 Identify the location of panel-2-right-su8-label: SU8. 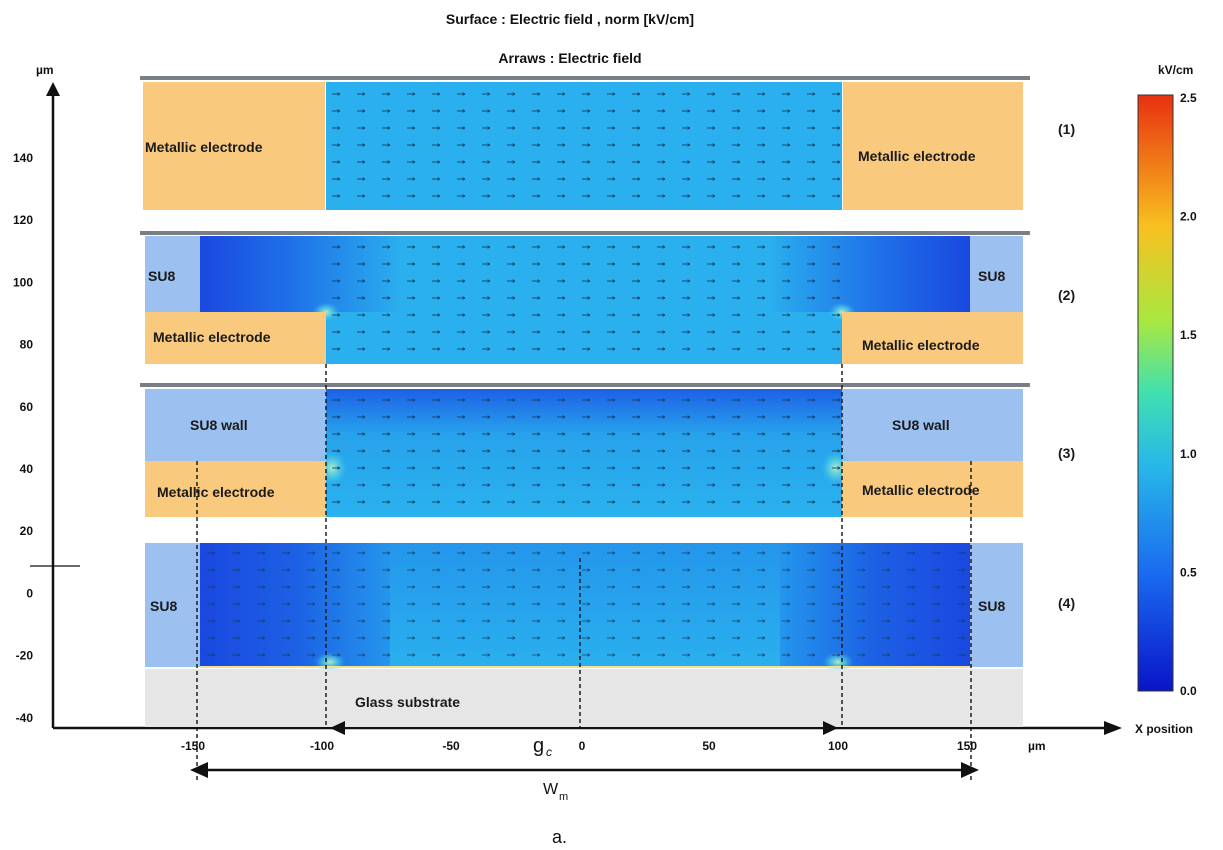
(991, 276).